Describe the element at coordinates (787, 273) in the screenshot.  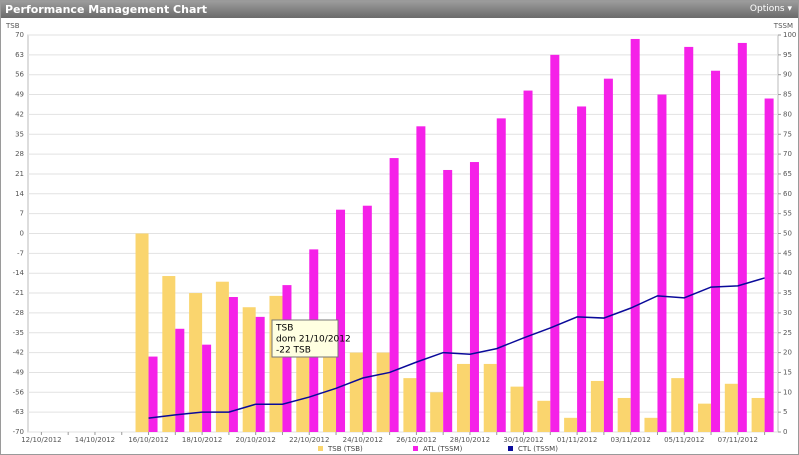
I see `y2-tick-label: 40` at that location.